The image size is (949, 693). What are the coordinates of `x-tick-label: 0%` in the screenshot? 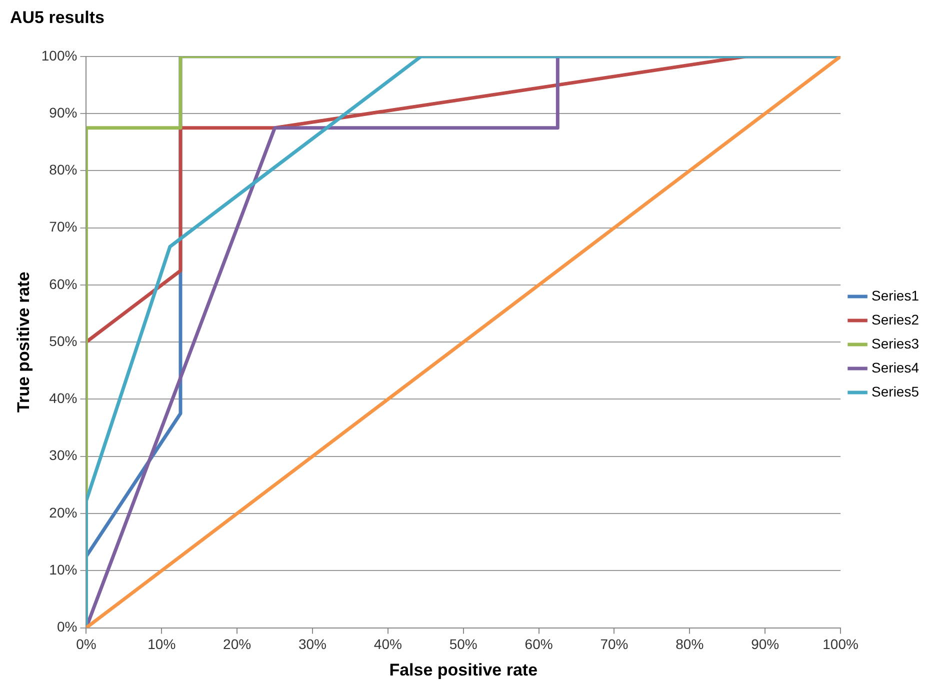 It's located at (86, 644).